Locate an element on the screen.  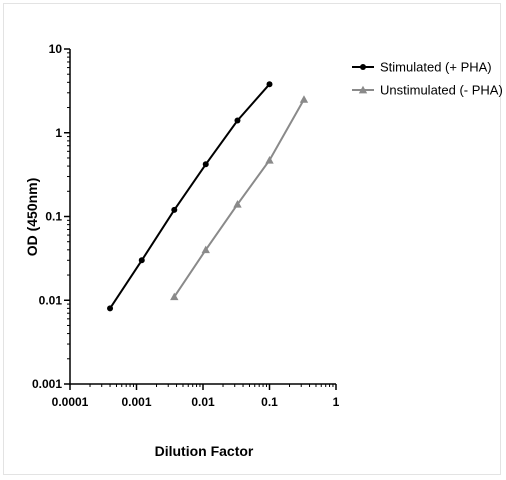
x-tick-label: 0.001 is located at coordinates (136, 402).